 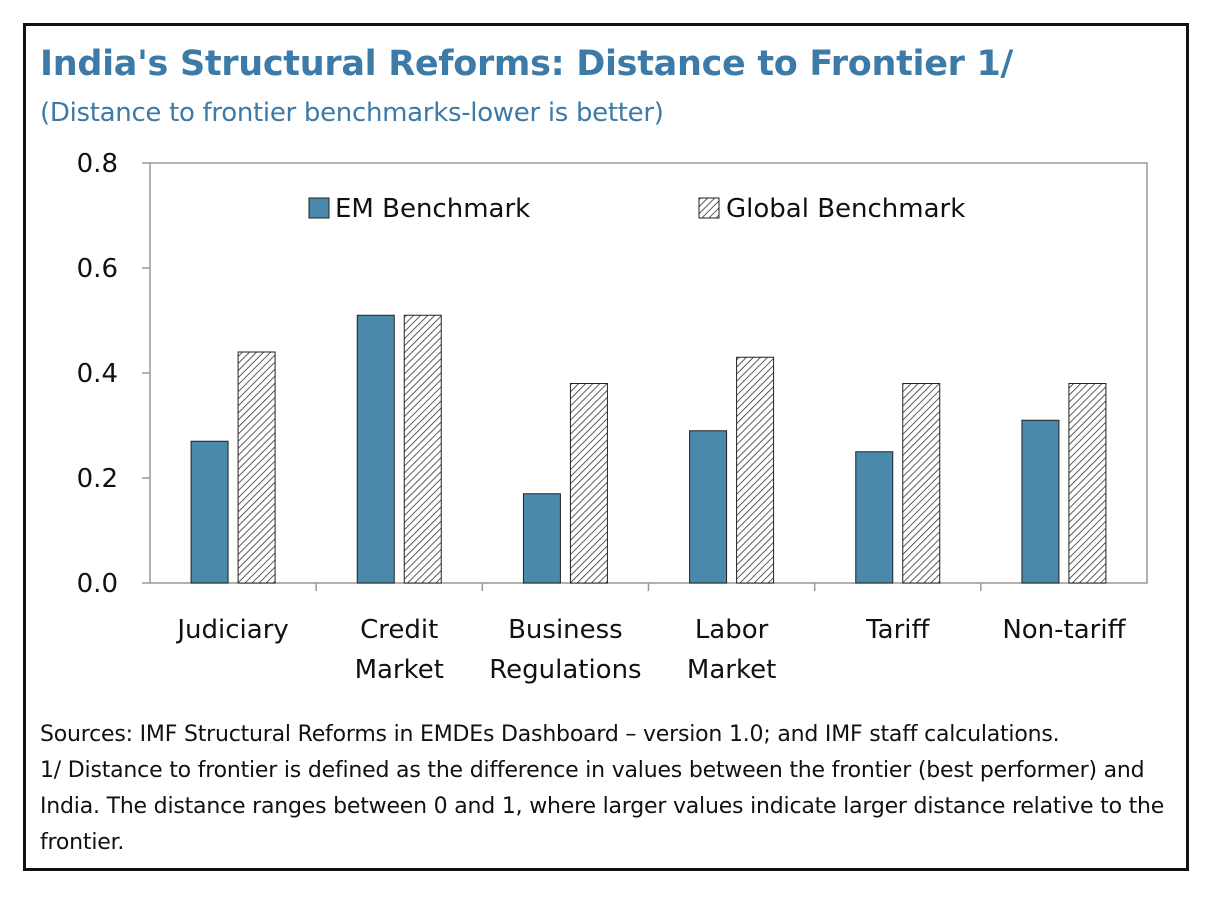 I want to click on legend-label-em: EM Benchmark, so click(x=432, y=209).